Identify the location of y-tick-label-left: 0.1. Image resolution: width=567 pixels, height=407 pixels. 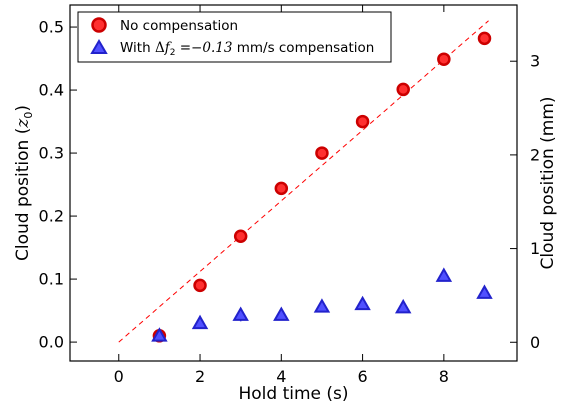
(51, 279).